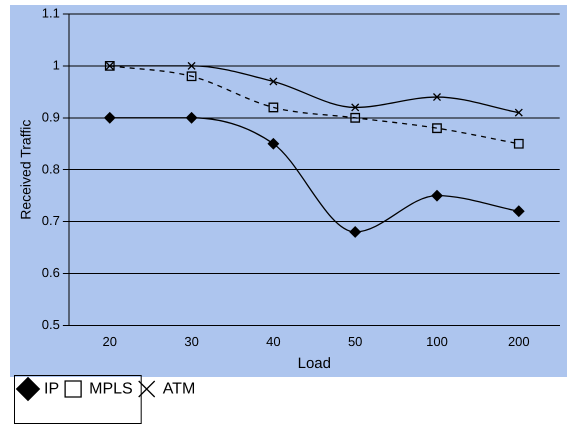  Describe the element at coordinates (355, 341) in the screenshot. I see `x-tick-label: 50` at that location.